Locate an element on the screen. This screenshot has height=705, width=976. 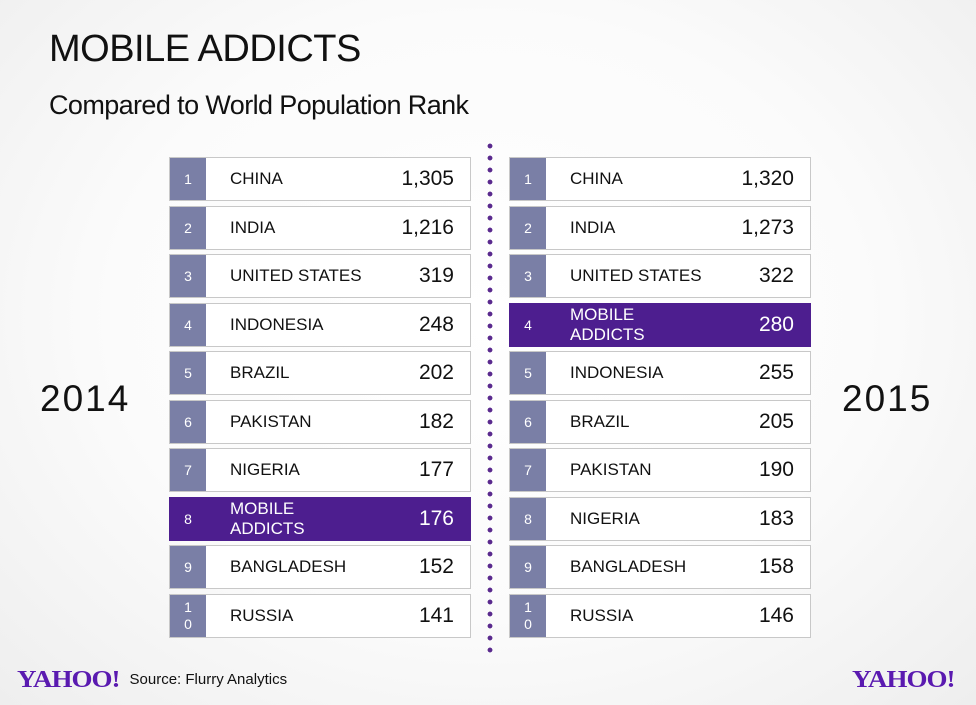
year-label-2014: 2014 is located at coordinates (85, 398).